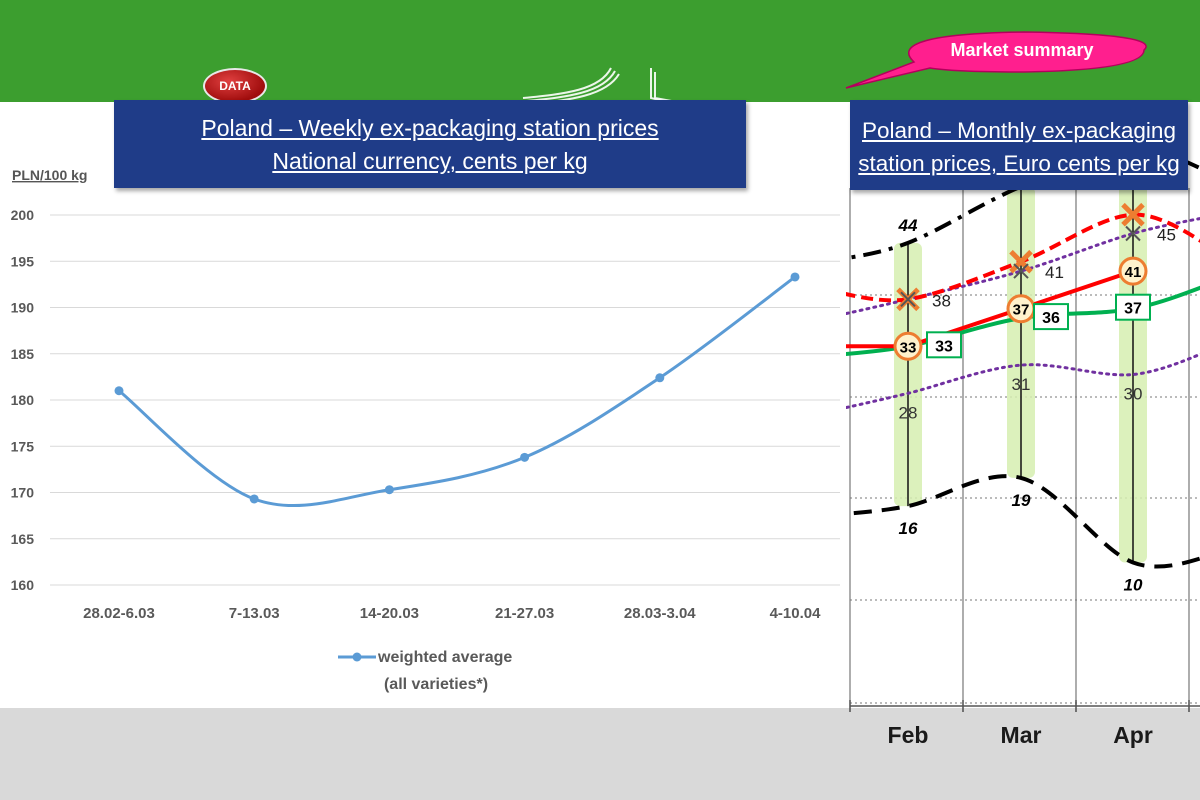  Describe the element at coordinates (235, 86) in the screenshot. I see `data-badge: DATA` at that location.